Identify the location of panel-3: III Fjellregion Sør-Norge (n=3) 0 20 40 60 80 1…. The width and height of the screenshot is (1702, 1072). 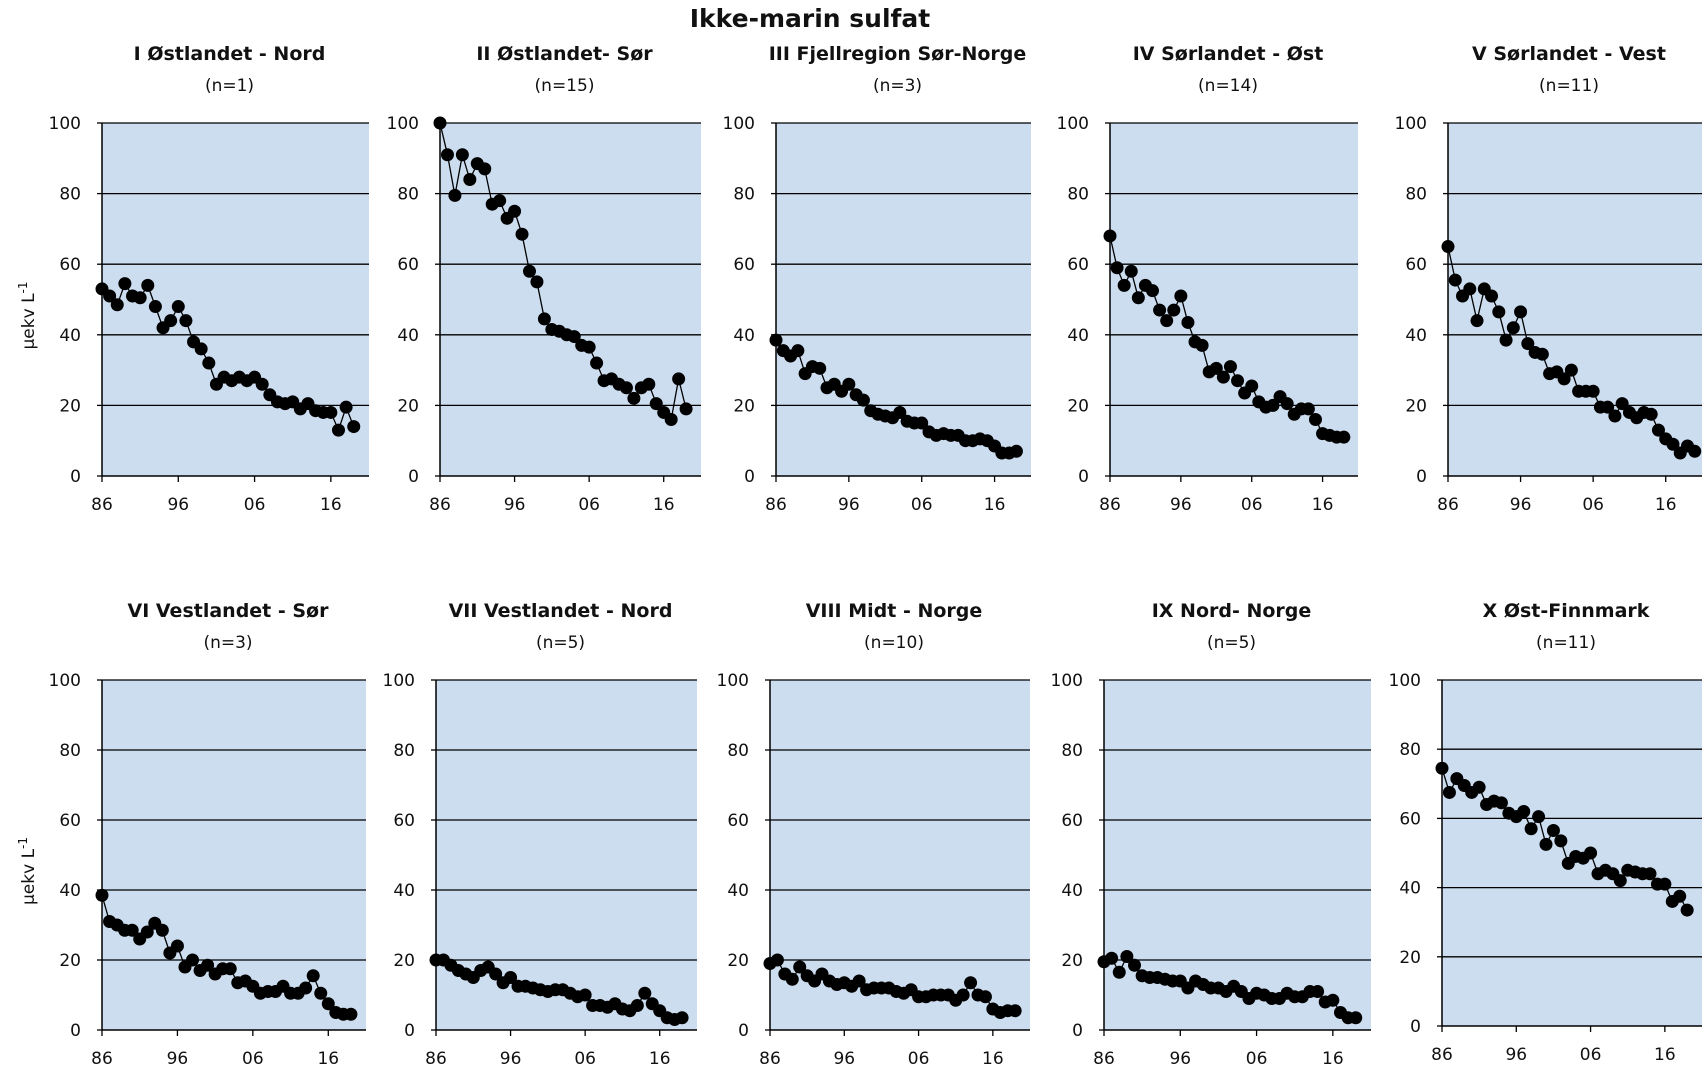
(877, 279).